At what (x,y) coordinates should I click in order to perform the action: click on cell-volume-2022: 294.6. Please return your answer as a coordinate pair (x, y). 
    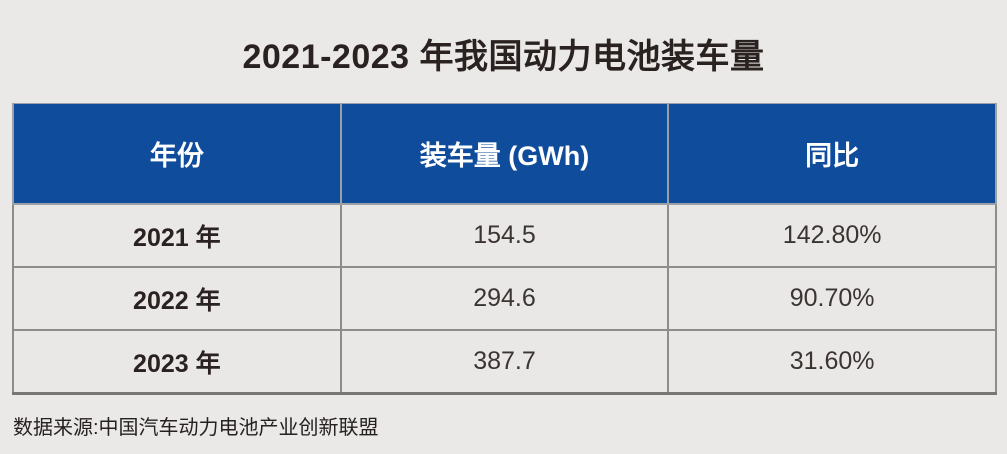
    Looking at the image, I should click on (504, 298).